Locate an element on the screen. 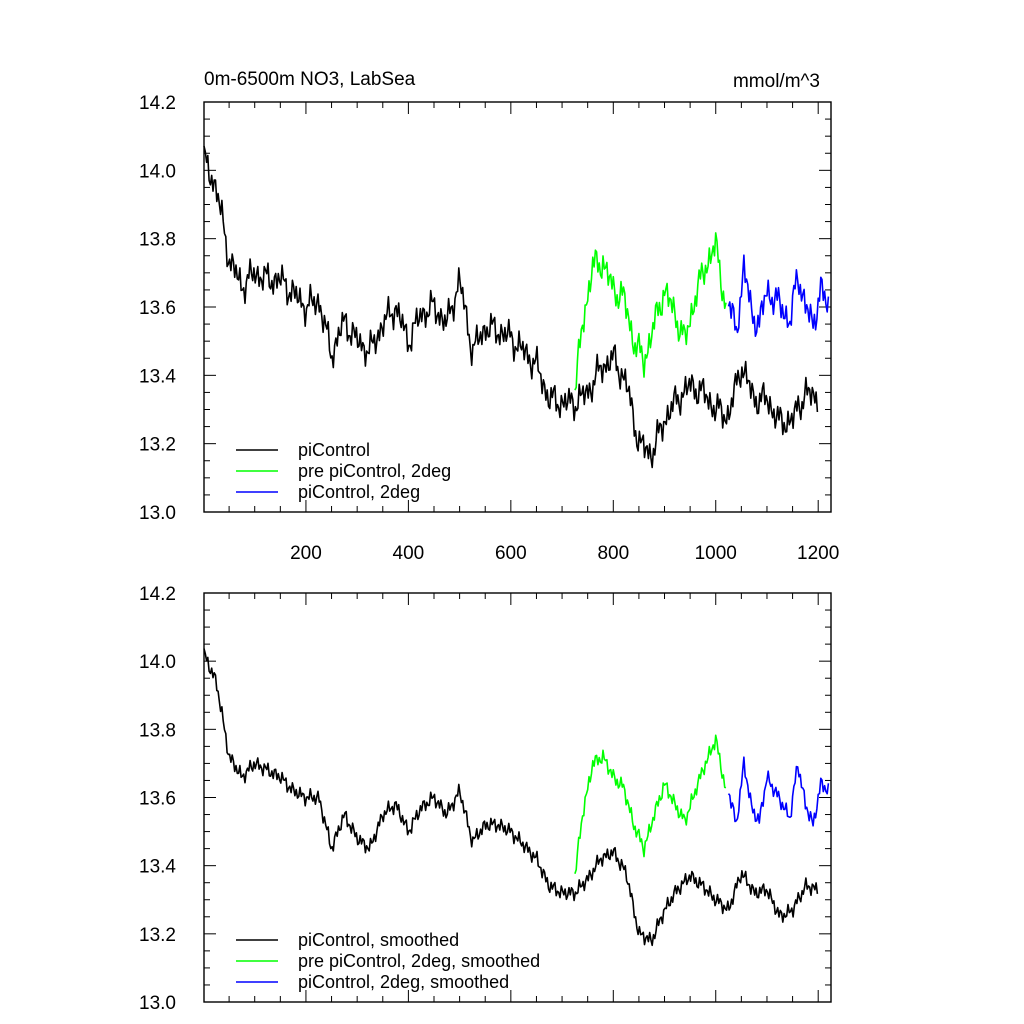 The image size is (1024, 1024). x-tick-label: 600 is located at coordinates (511, 553).